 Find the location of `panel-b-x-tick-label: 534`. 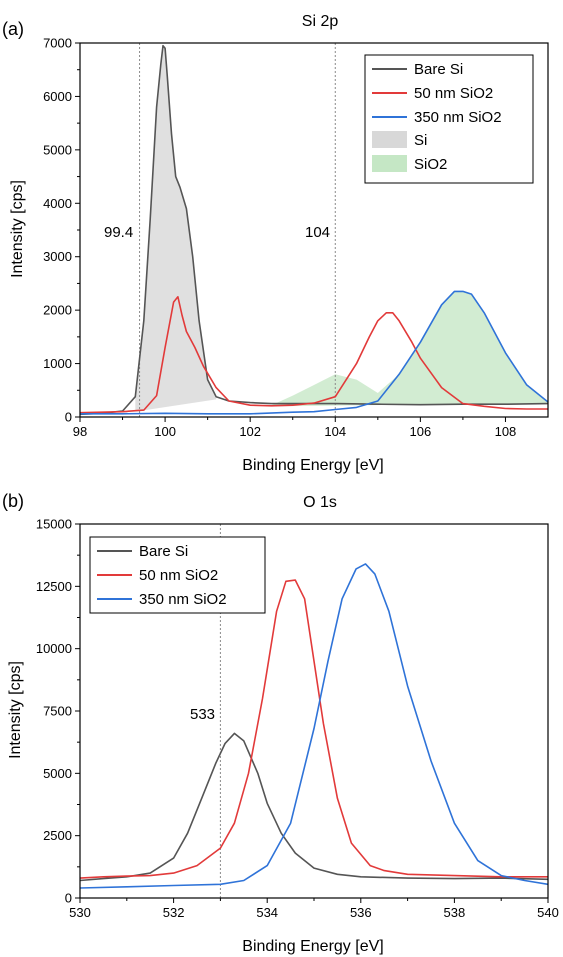

panel-b-x-tick-label: 534 is located at coordinates (267, 912).